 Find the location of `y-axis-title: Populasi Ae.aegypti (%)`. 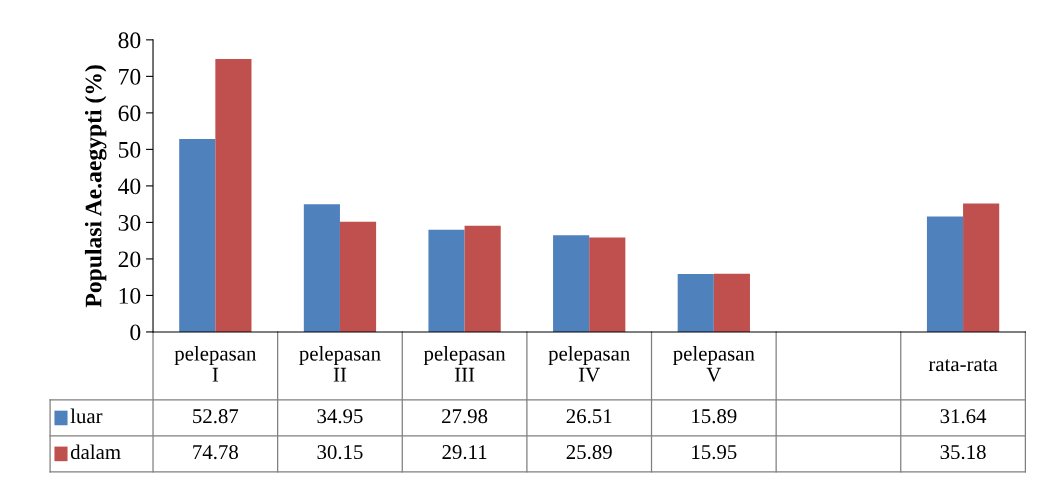

y-axis-title: Populasi Ae.aegypti (%) is located at coordinates (95, 186).